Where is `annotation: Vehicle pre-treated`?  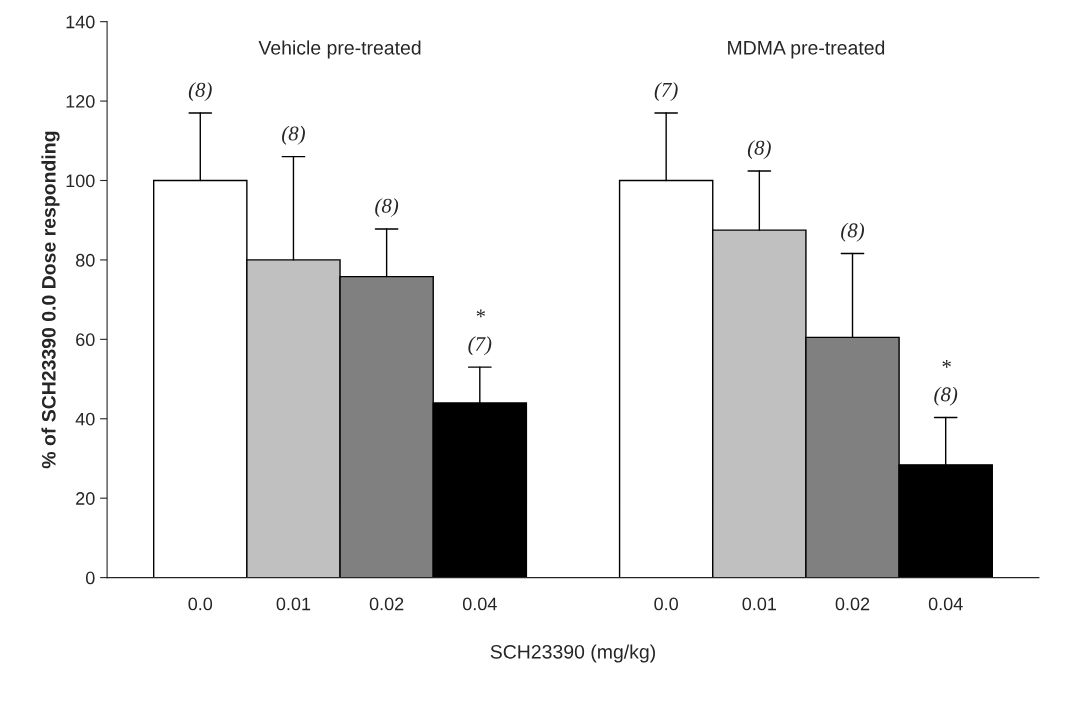 annotation: Vehicle pre-treated is located at coordinates (339, 49).